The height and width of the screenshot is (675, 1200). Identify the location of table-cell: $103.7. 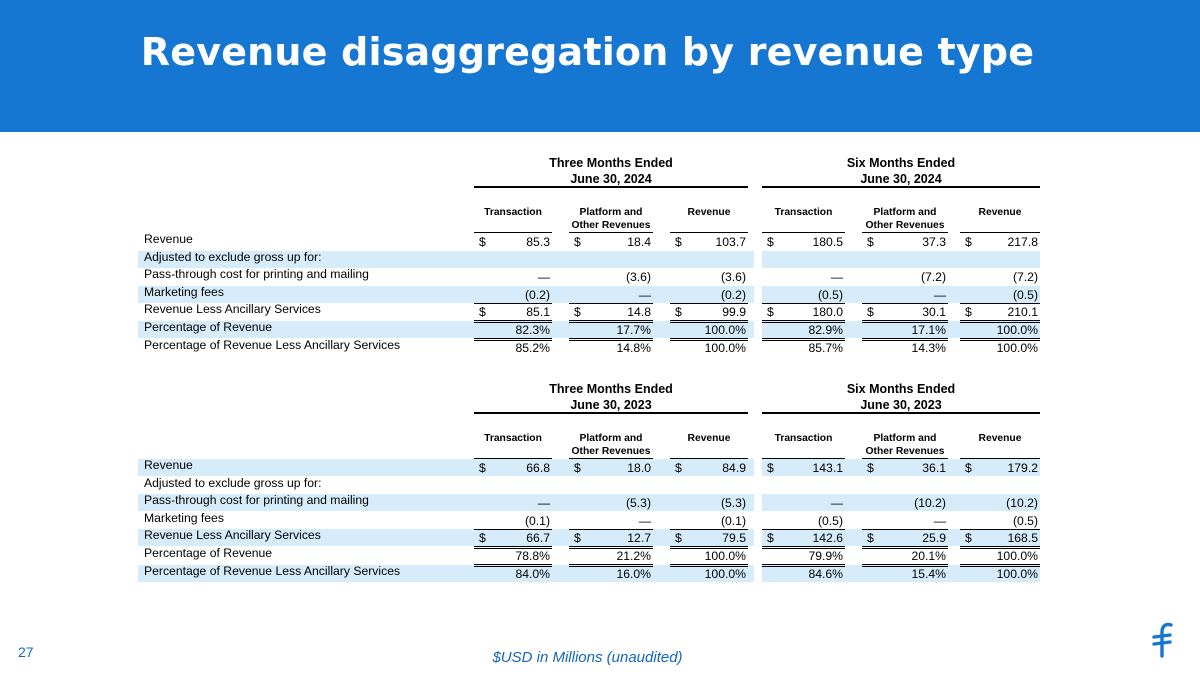
(709, 242).